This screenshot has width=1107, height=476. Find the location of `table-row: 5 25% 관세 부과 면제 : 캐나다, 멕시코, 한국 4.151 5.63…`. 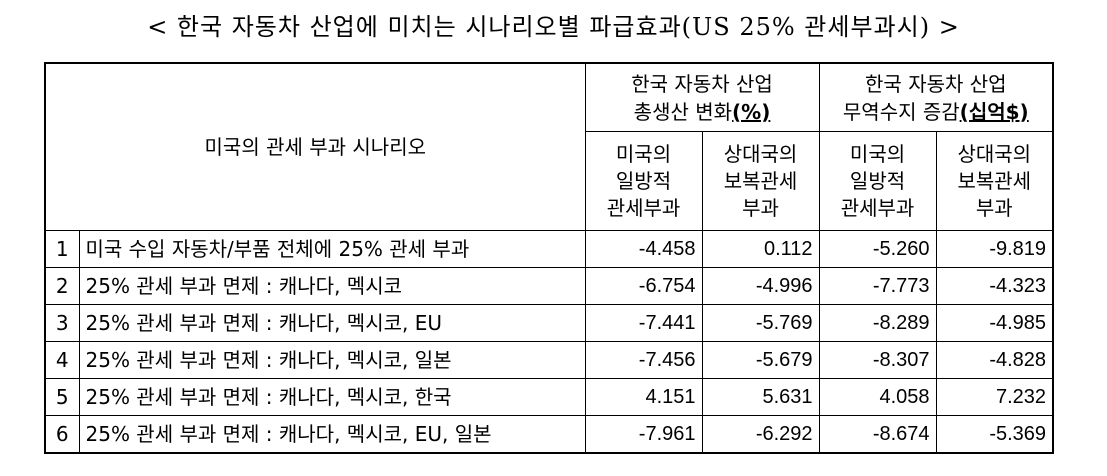

table-row: 5 25% 관세 부과 면제 : 캐나다, 멕시코, 한국 4.151 5.63… is located at coordinates (549, 397).